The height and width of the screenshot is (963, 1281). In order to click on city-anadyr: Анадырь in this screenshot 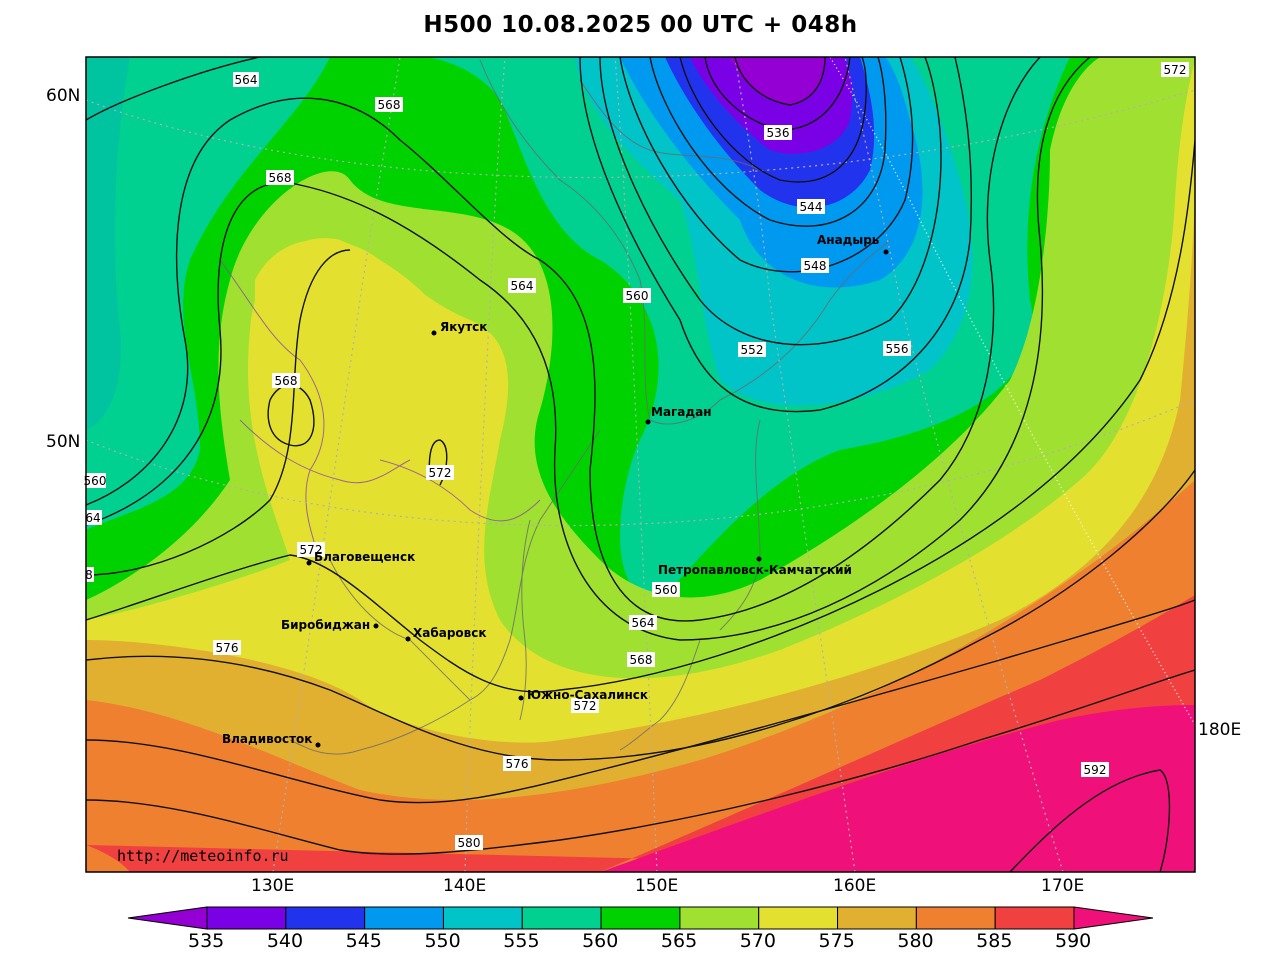, I will do `click(853, 244)`.